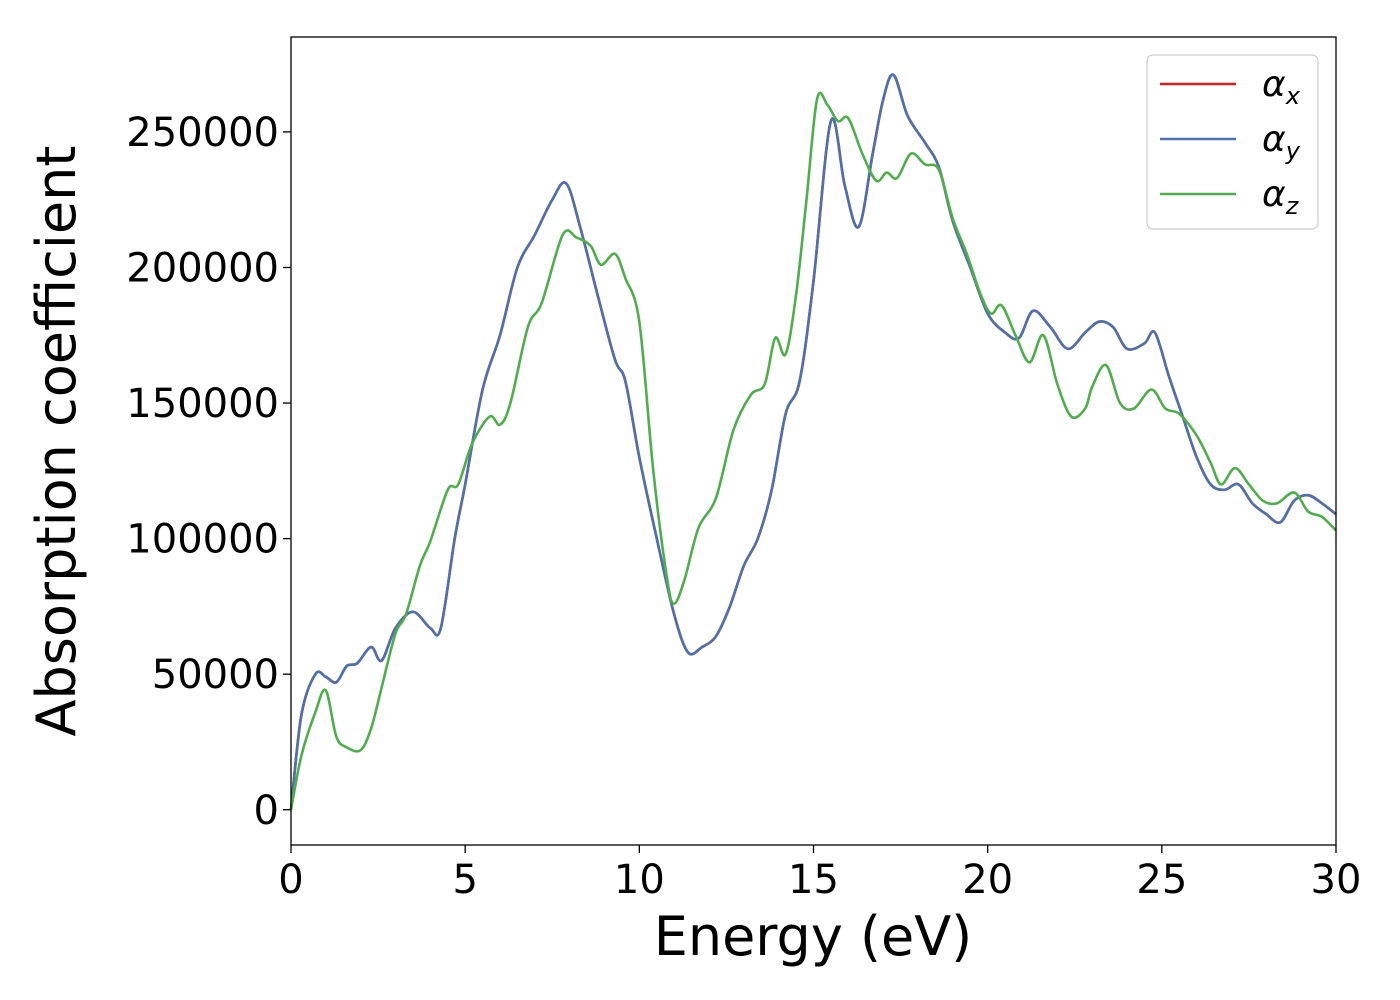 This screenshot has height=1000, width=1400. Describe the element at coordinates (987, 880) in the screenshot. I see `x-tick-label: 20` at that location.